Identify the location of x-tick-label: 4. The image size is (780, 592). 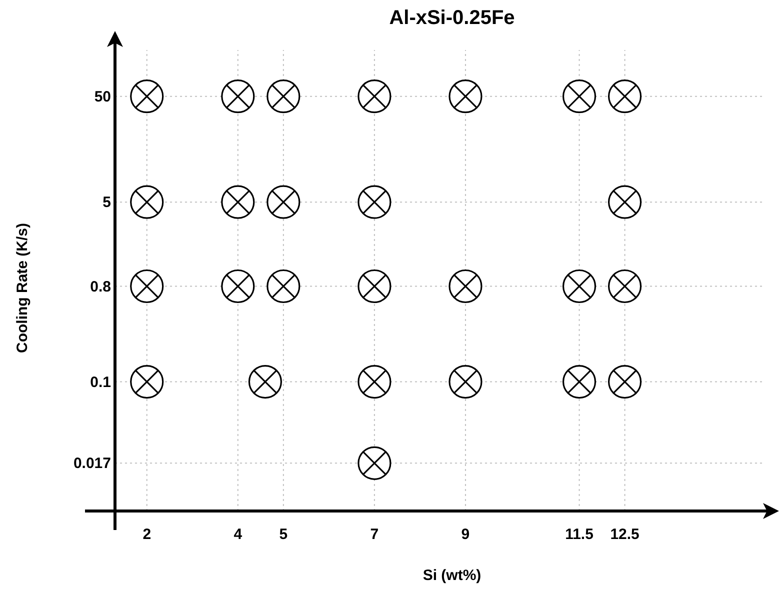
(238, 534).